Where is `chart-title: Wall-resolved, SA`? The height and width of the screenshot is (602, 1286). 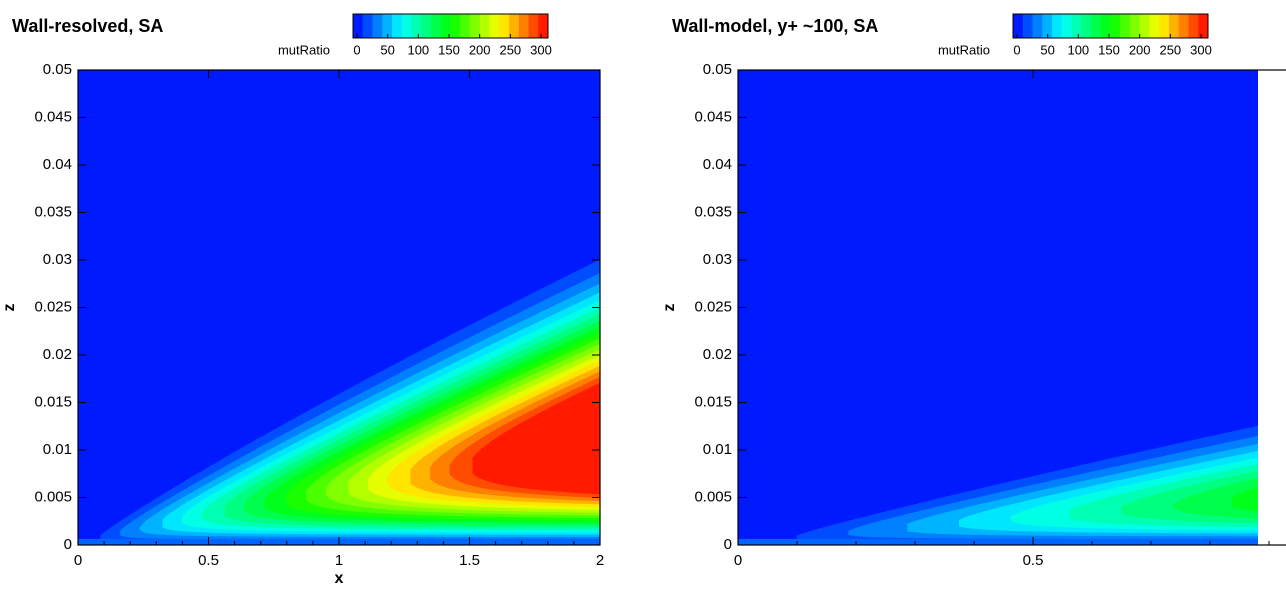
chart-title: Wall-resolved, SA is located at coordinates (87, 26).